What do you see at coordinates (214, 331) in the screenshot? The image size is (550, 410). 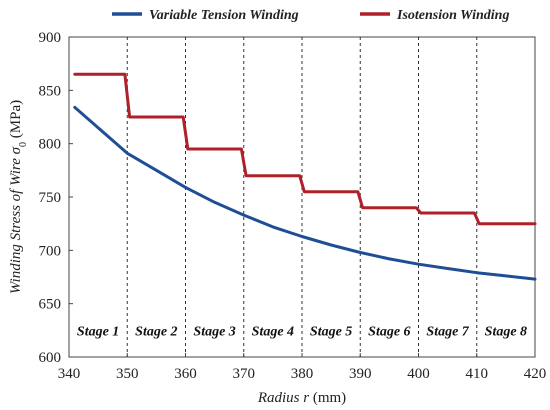 I see `stage-label-3: Stage 3` at bounding box center [214, 331].